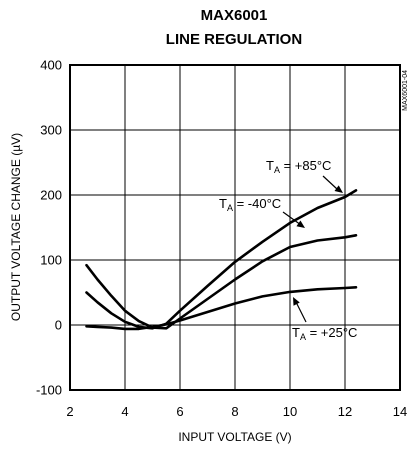 The width and height of the screenshot is (410, 453). I want to click on chart-title: MAX6001, so click(234, 15).